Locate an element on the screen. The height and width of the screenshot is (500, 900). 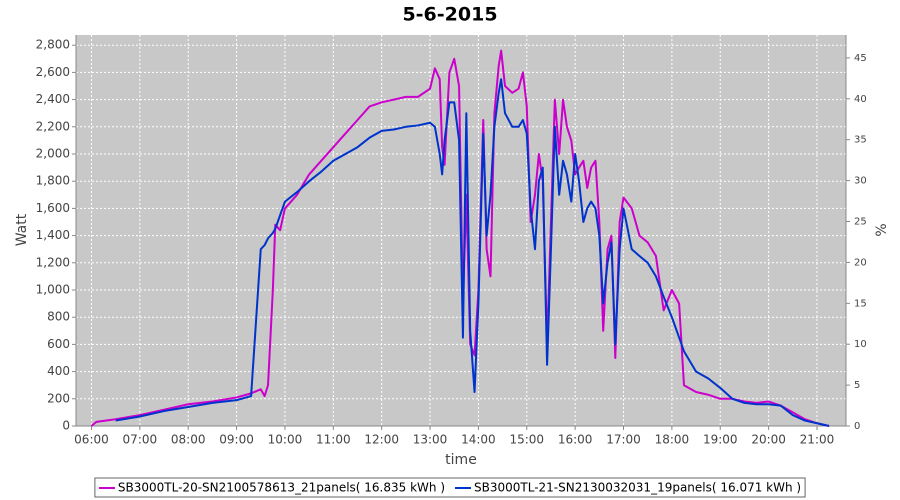
x-tick-label: 17:00 is located at coordinates (623, 440).